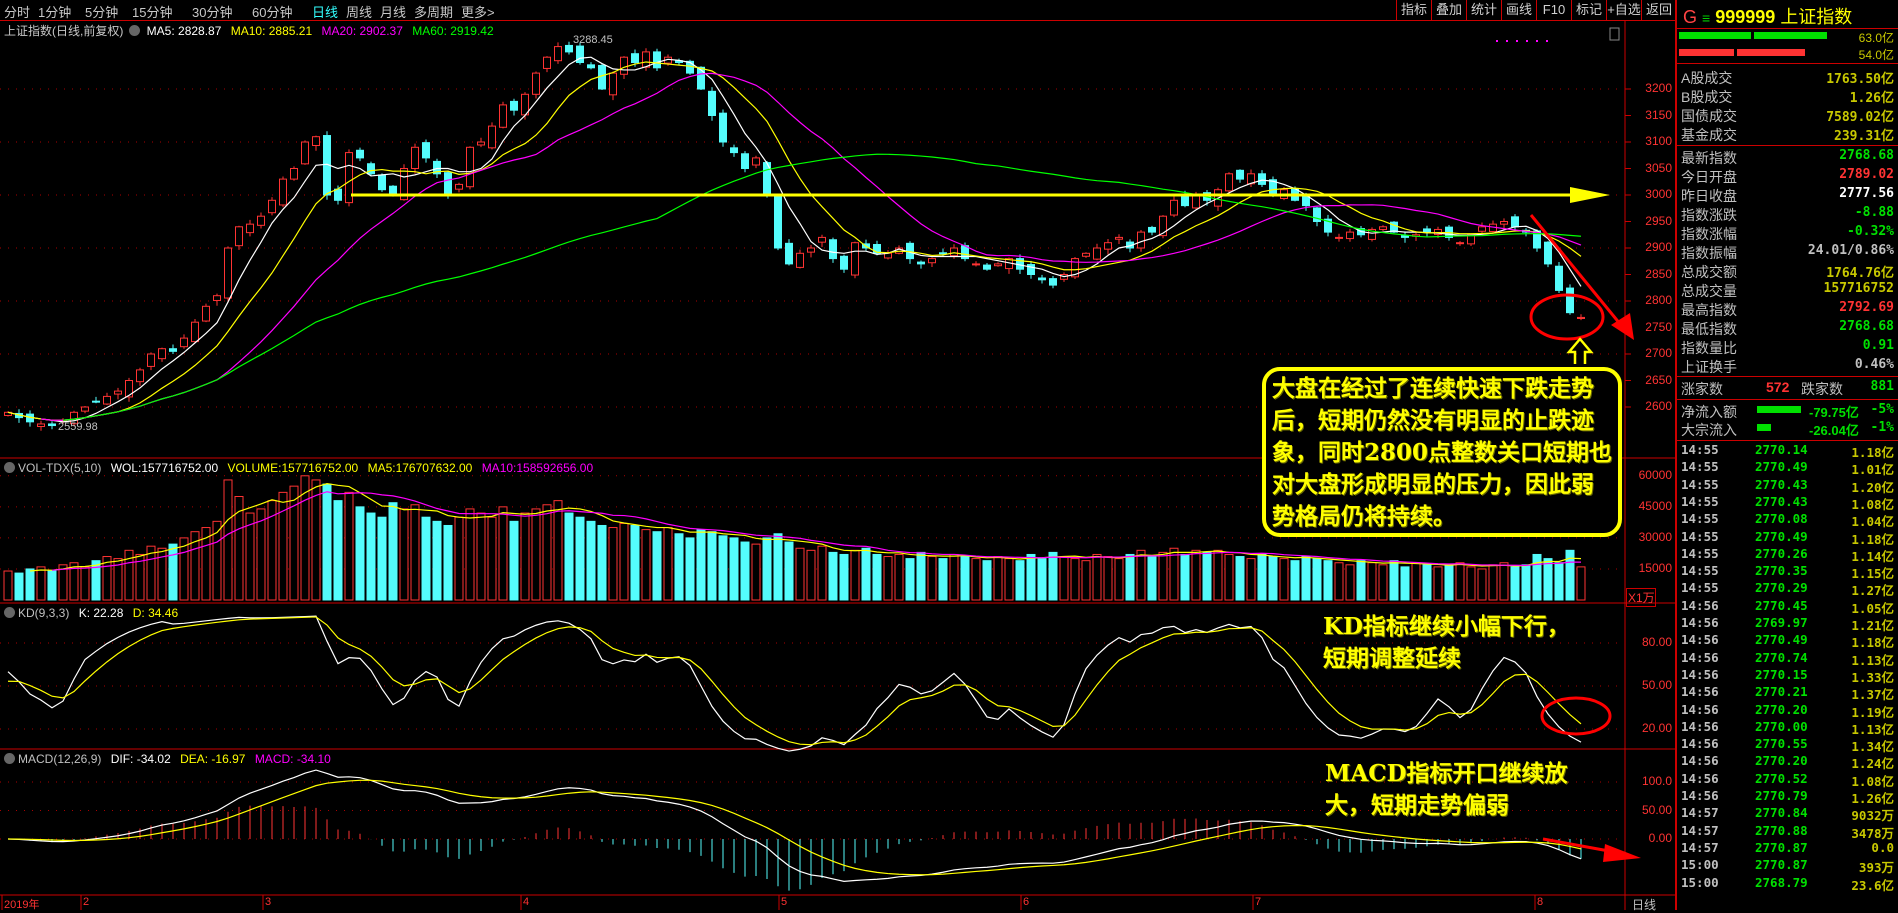  I want to click on macd-axis-label: 0.00, so click(1660, 838).